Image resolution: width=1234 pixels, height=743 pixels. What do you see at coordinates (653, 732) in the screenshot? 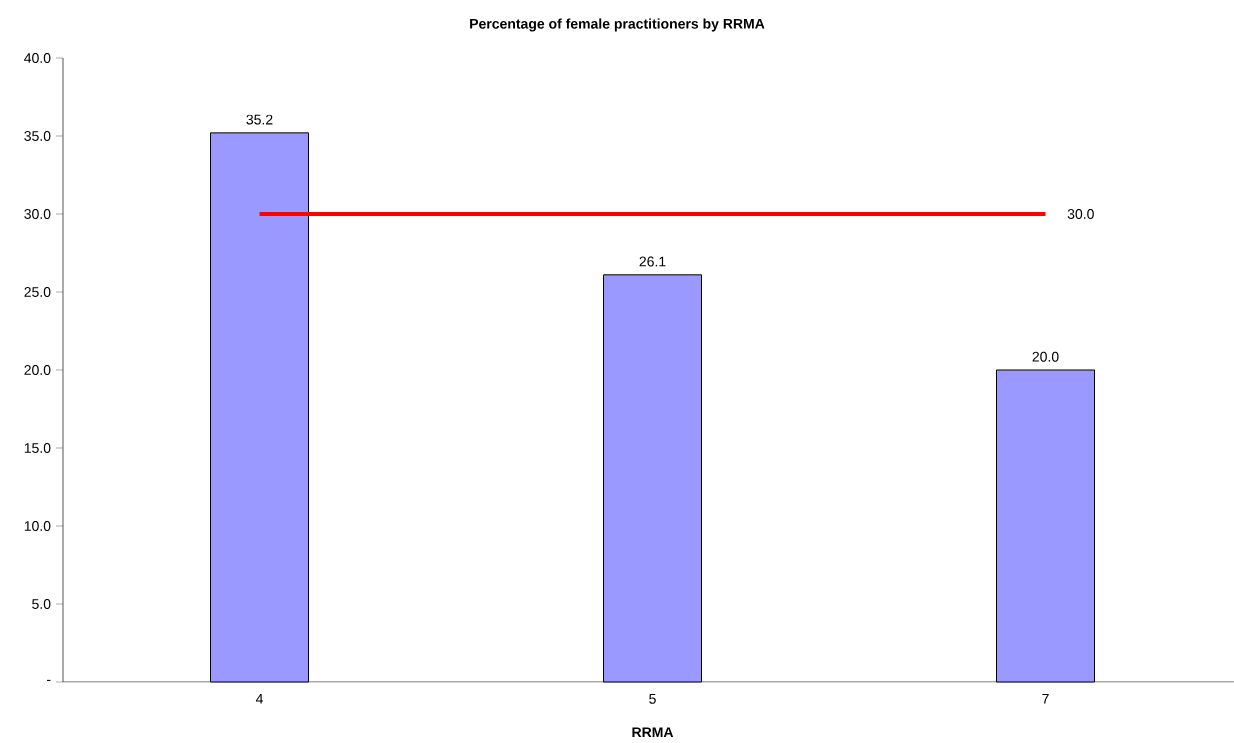
I see `x-axis-title: RRMA` at bounding box center [653, 732].